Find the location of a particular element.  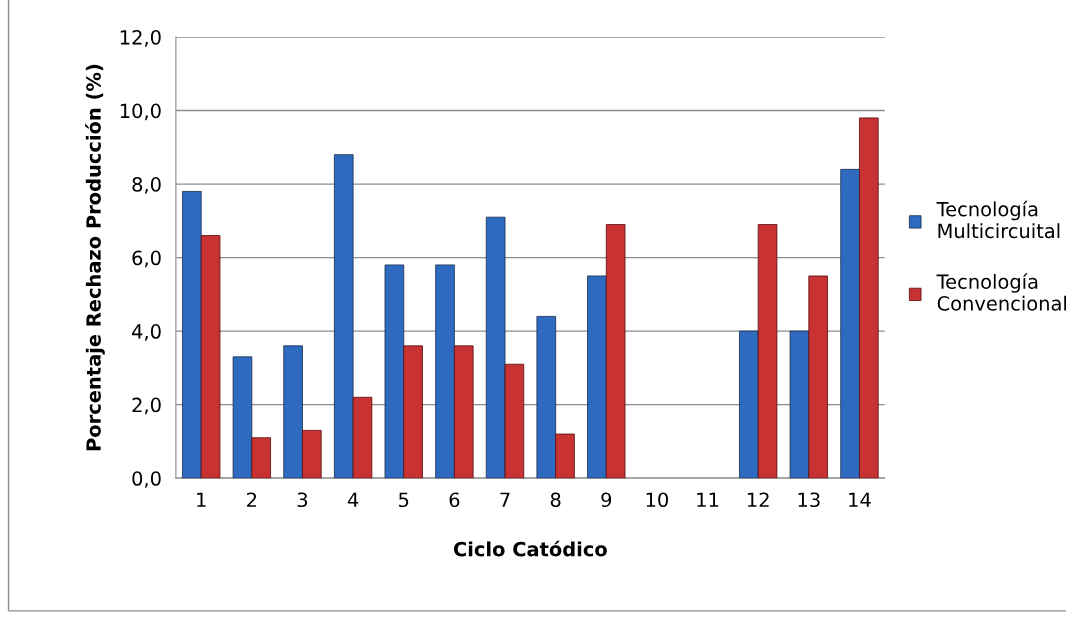

x-tick-label: 4 is located at coordinates (353, 499).